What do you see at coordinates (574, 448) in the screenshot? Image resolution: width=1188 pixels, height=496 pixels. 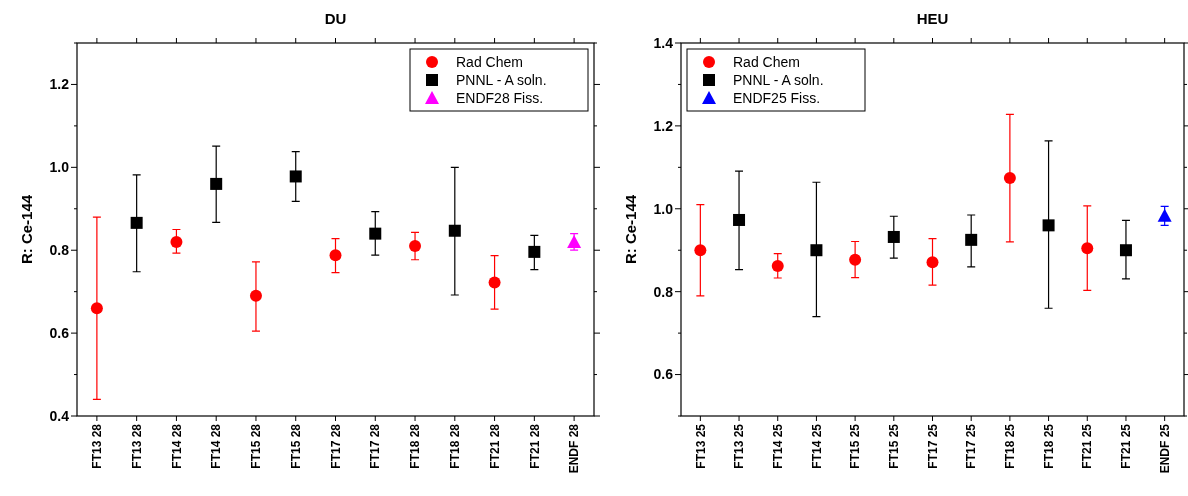 I see `x-tick-label: ENDF 28` at bounding box center [574, 448].